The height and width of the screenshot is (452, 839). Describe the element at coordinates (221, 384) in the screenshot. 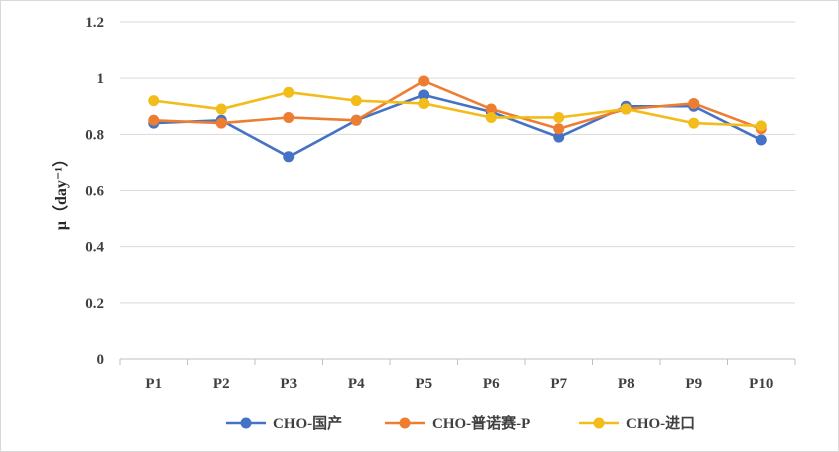

I see `x-tick-label: P2` at that location.